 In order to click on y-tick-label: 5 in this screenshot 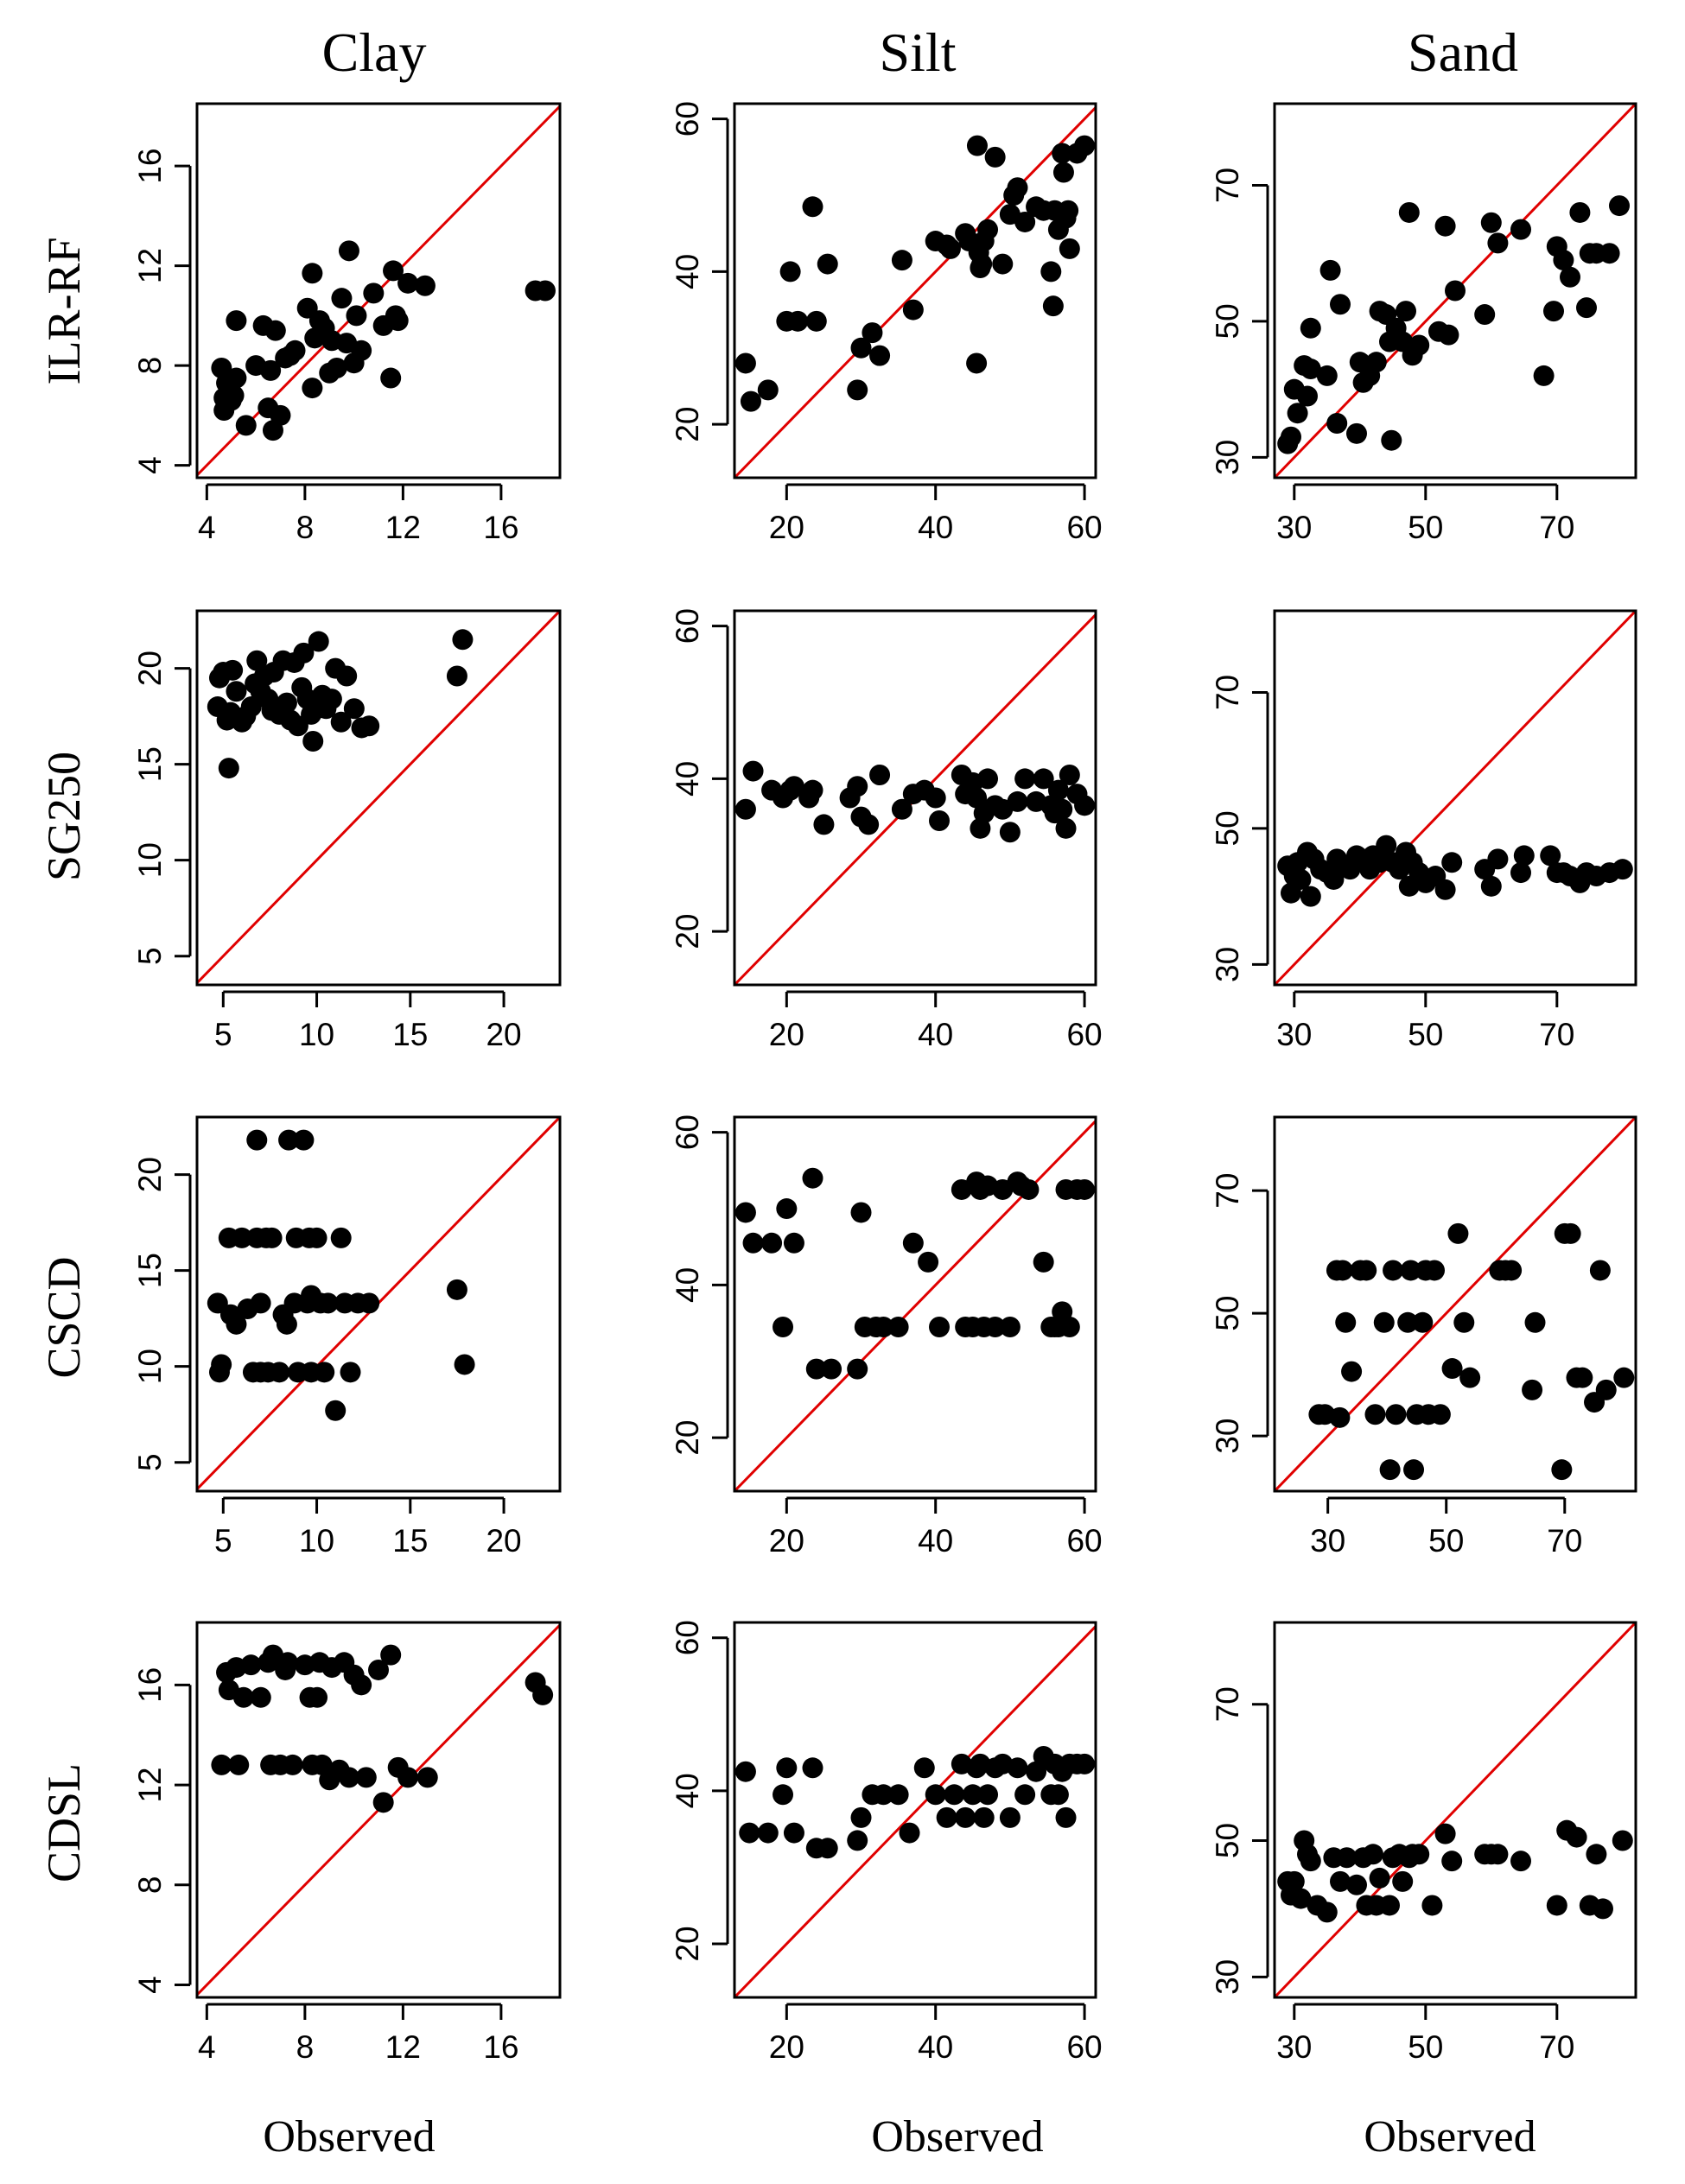, I will do `click(150, 1462)`.